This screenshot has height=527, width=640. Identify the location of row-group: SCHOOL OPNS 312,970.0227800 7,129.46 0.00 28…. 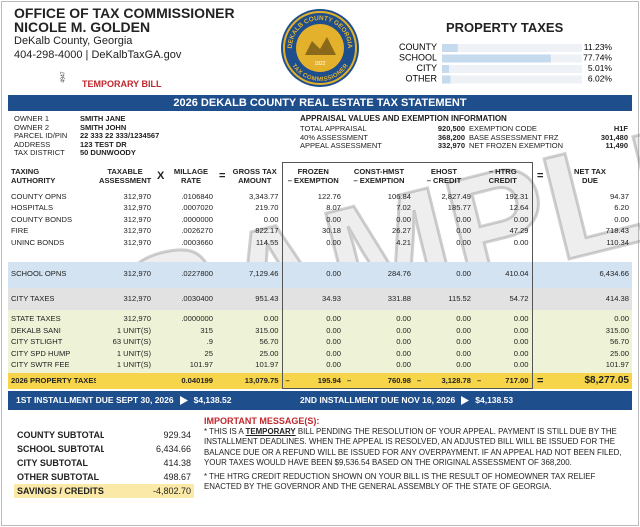
(320, 275).